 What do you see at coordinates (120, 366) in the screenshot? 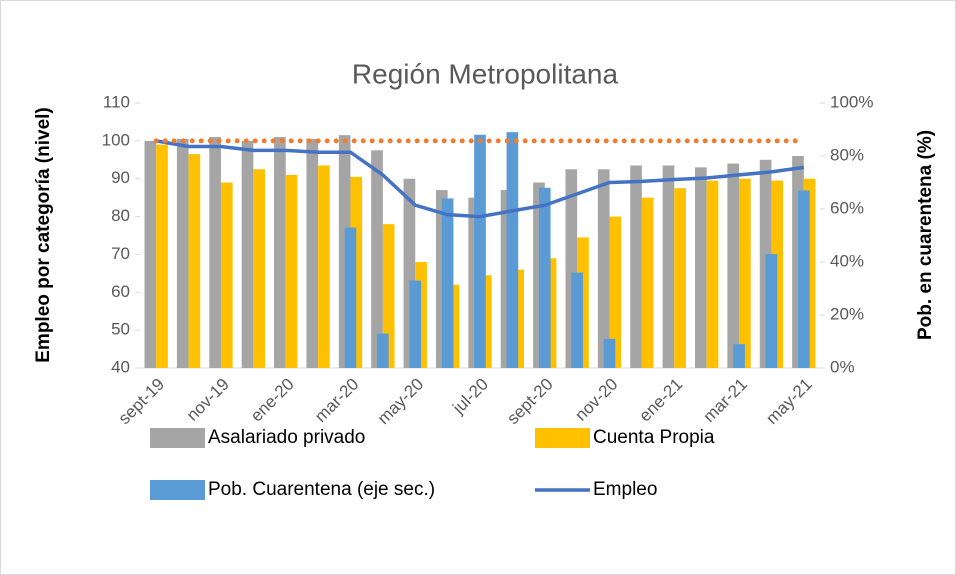
I see `y-tick-label: 40` at bounding box center [120, 366].